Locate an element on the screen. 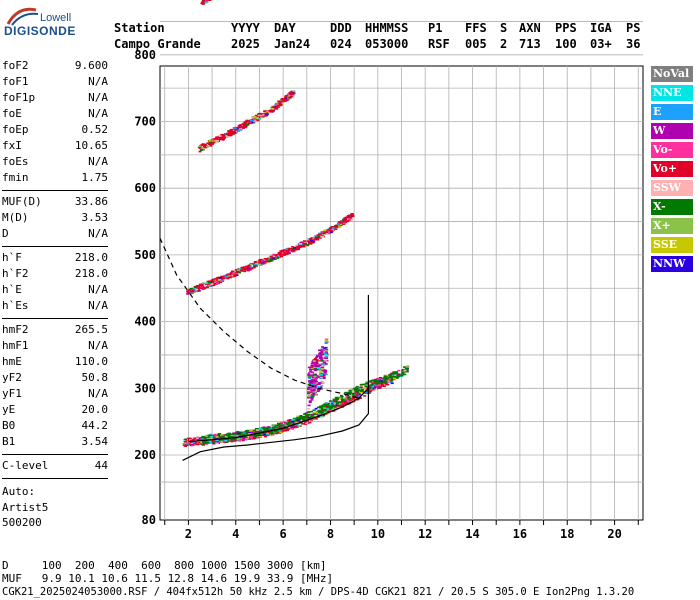  param-name: yF1 is located at coordinates (12, 393).